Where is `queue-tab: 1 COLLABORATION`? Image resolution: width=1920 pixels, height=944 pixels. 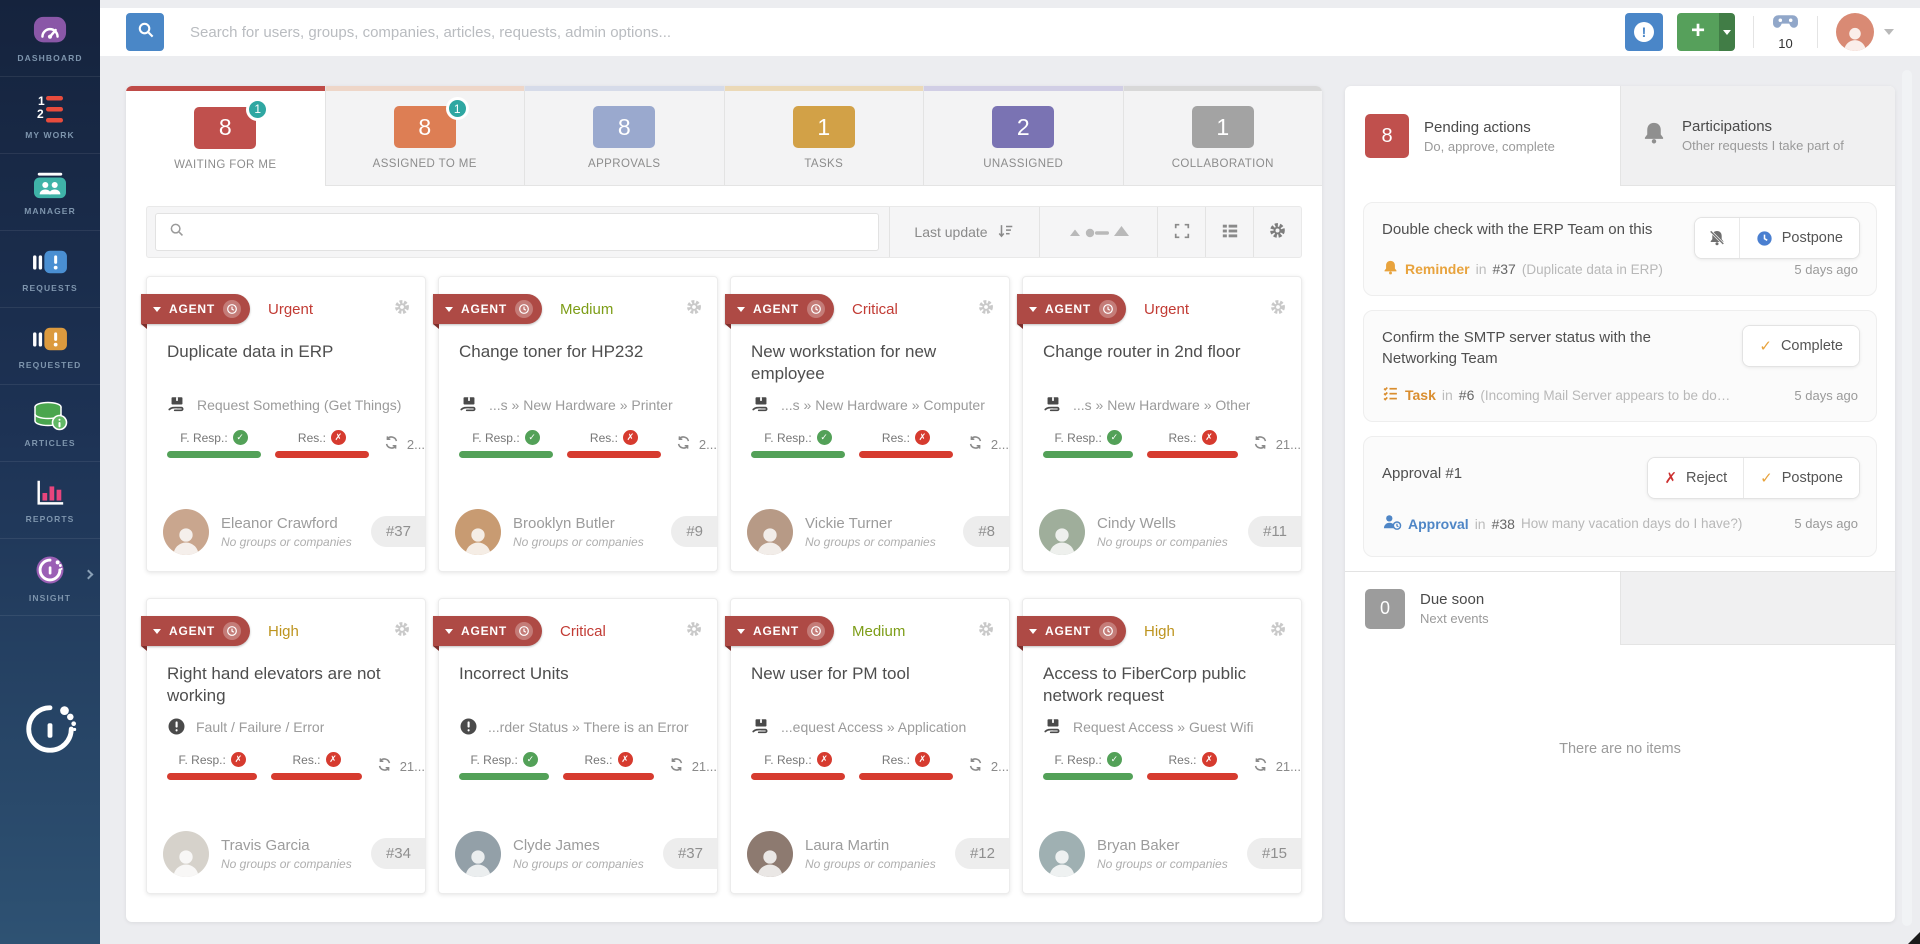
queue-tab: 1 COLLABORATION is located at coordinates (1222, 136).